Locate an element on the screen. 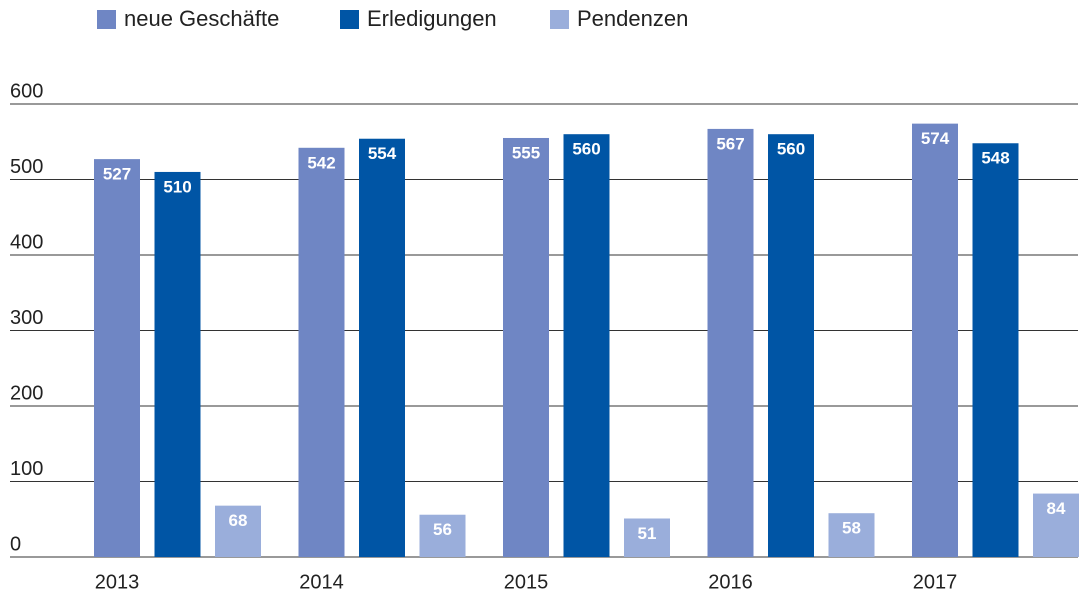  value-label: 567 is located at coordinates (730, 143).